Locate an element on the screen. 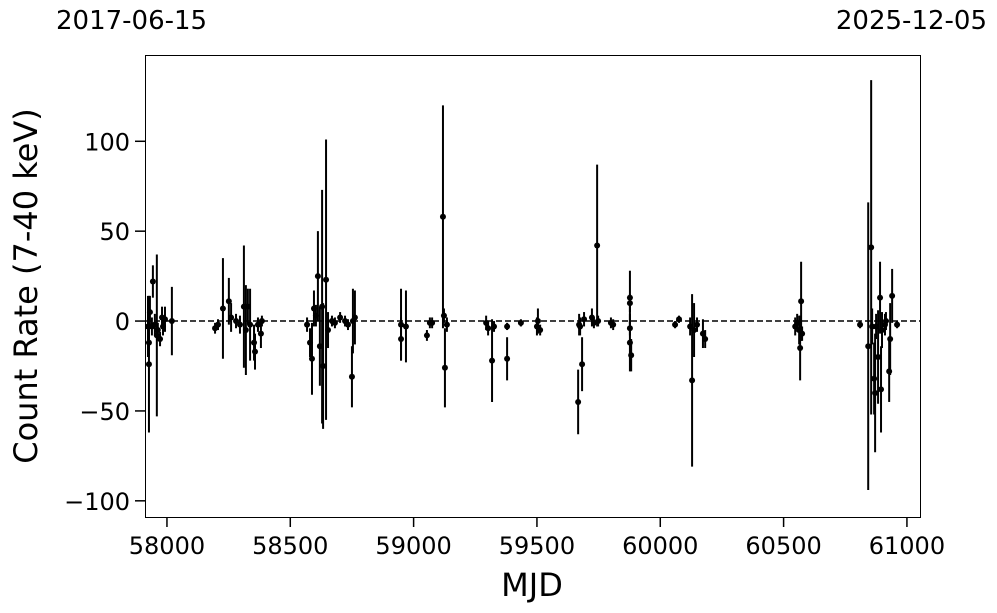  x-tick-label-60500: 60500 is located at coordinates (783, 546).